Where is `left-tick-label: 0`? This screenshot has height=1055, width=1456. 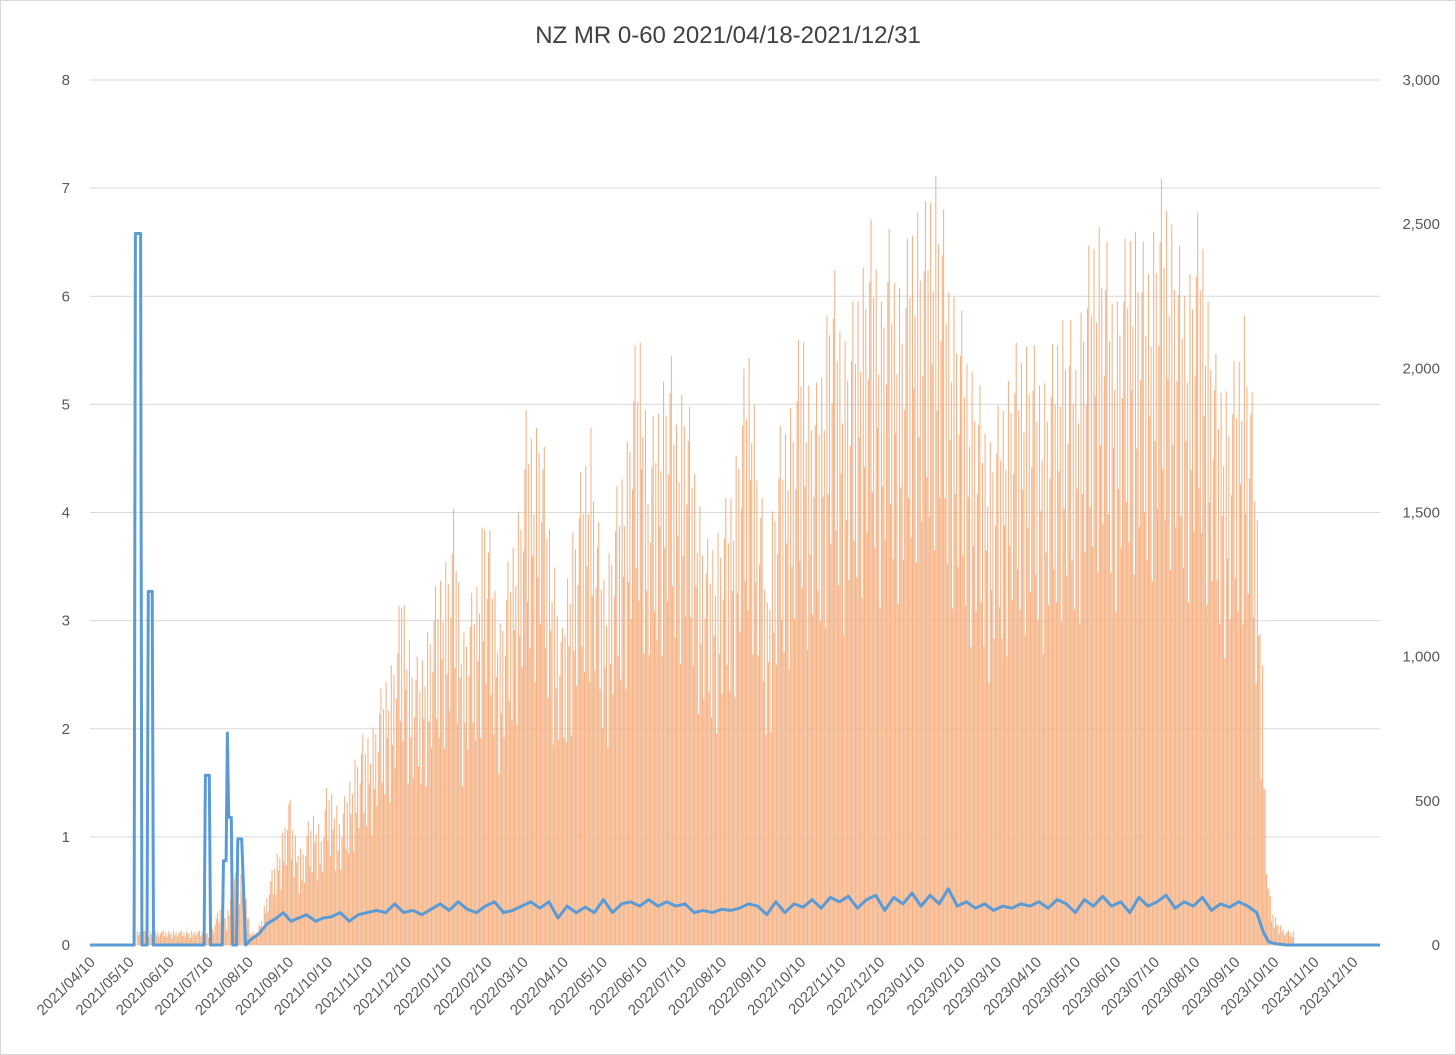
left-tick-label: 0 is located at coordinates (66, 945).